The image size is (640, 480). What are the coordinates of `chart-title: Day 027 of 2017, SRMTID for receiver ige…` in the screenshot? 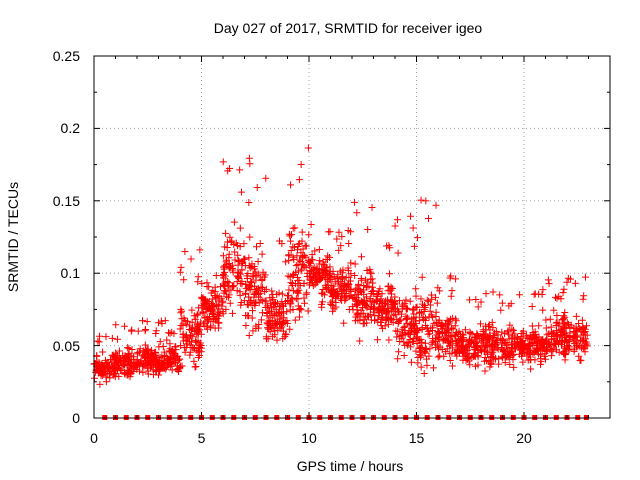 It's located at (348, 28).